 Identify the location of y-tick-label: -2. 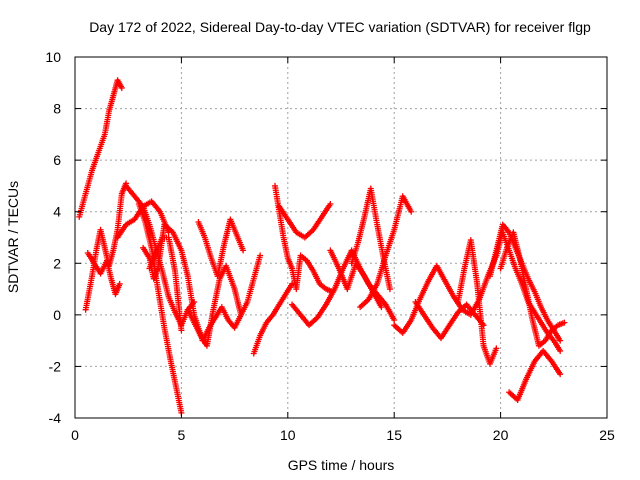
(55, 366).